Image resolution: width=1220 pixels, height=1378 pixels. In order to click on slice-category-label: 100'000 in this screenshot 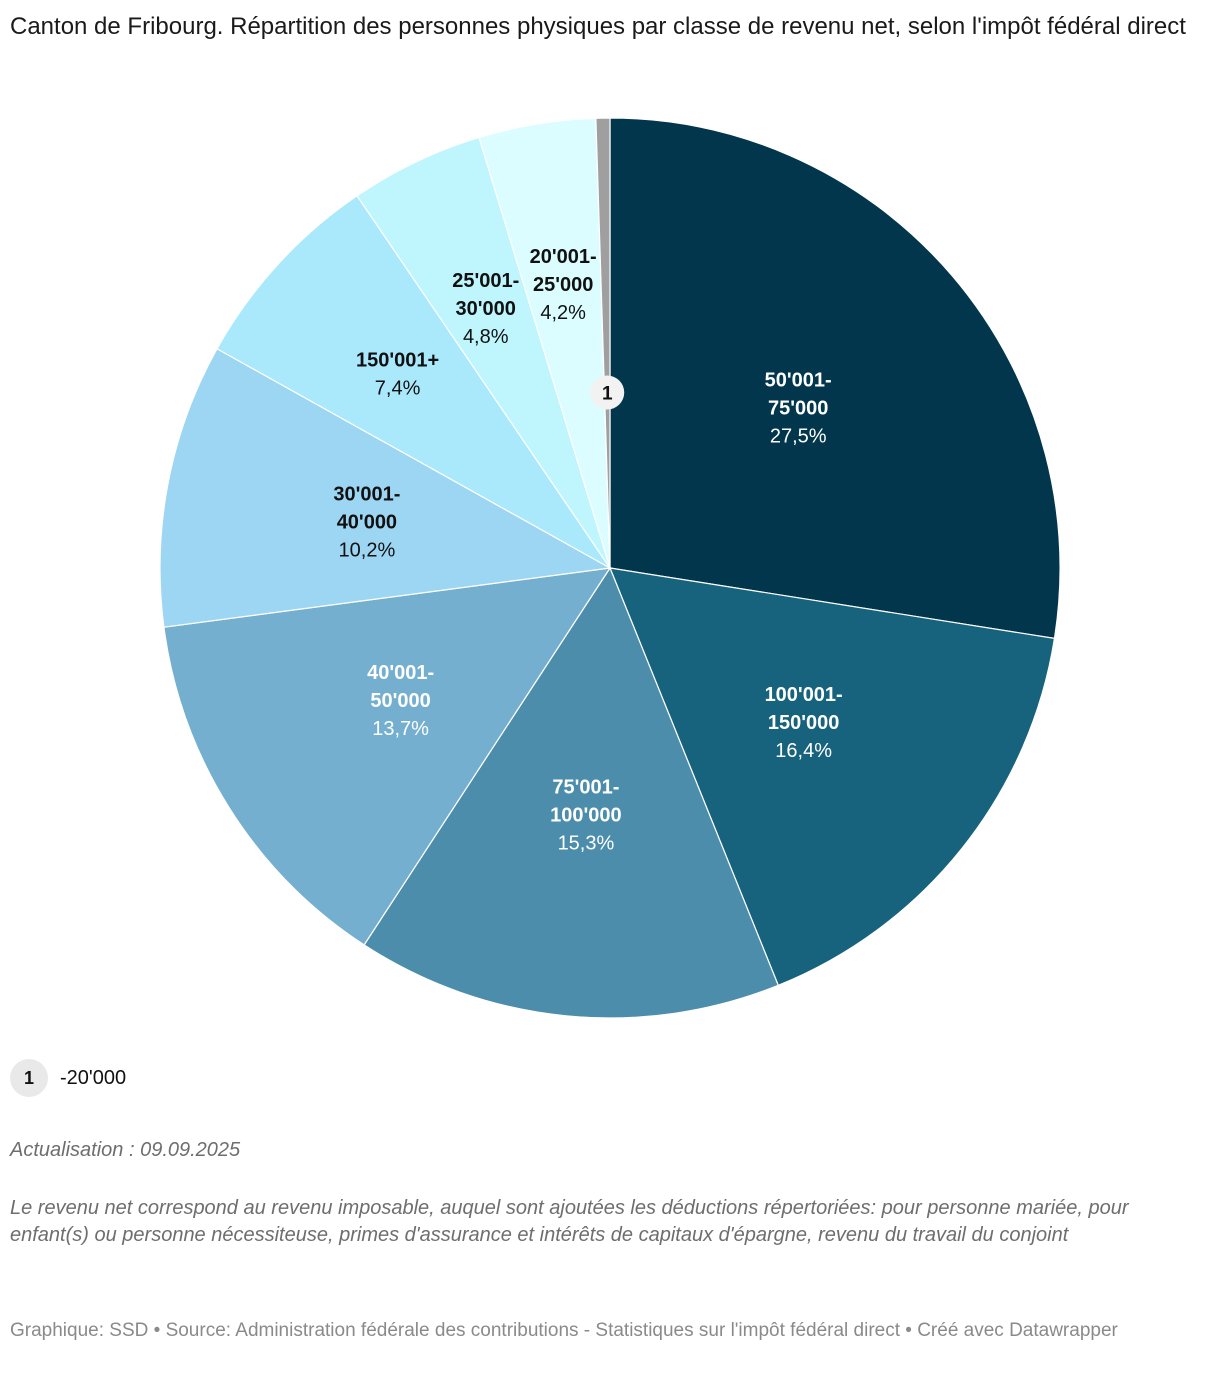, I will do `click(586, 815)`.